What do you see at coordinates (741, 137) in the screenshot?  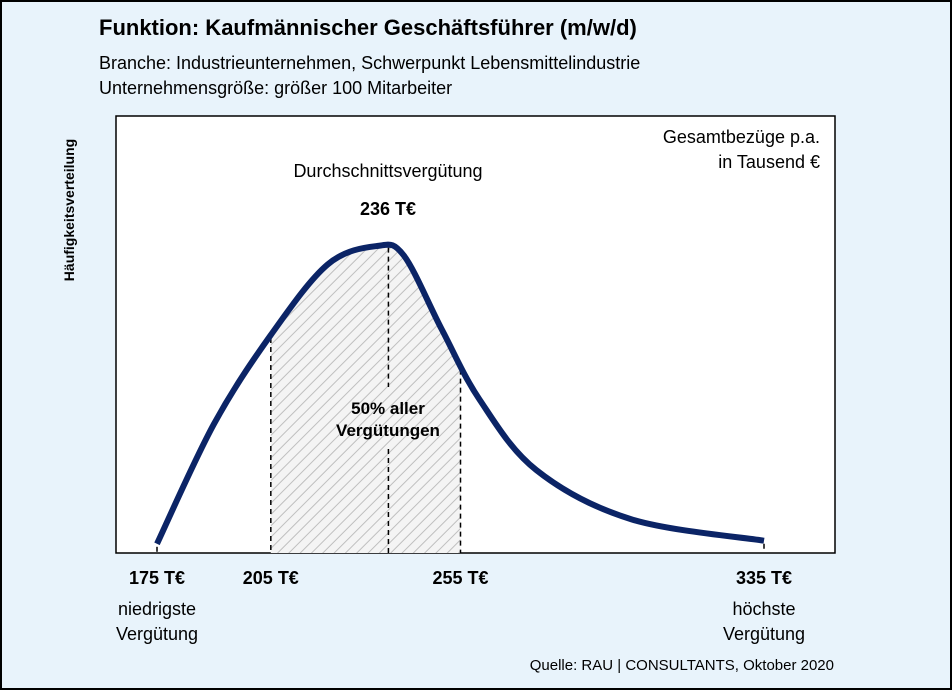 I see `unit-note-line1: Gesamtbezüge p.a.` at bounding box center [741, 137].